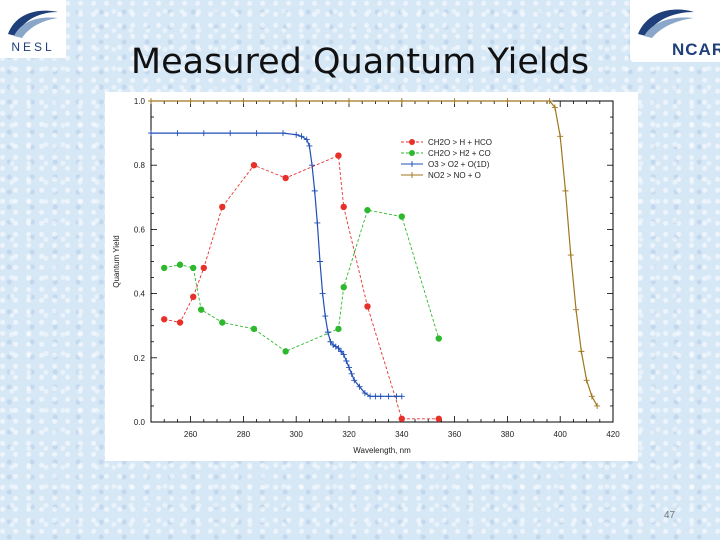 The height and width of the screenshot is (540, 720). What do you see at coordinates (666, 23) in the screenshot?
I see `ncar-swoosh-icon` at bounding box center [666, 23].